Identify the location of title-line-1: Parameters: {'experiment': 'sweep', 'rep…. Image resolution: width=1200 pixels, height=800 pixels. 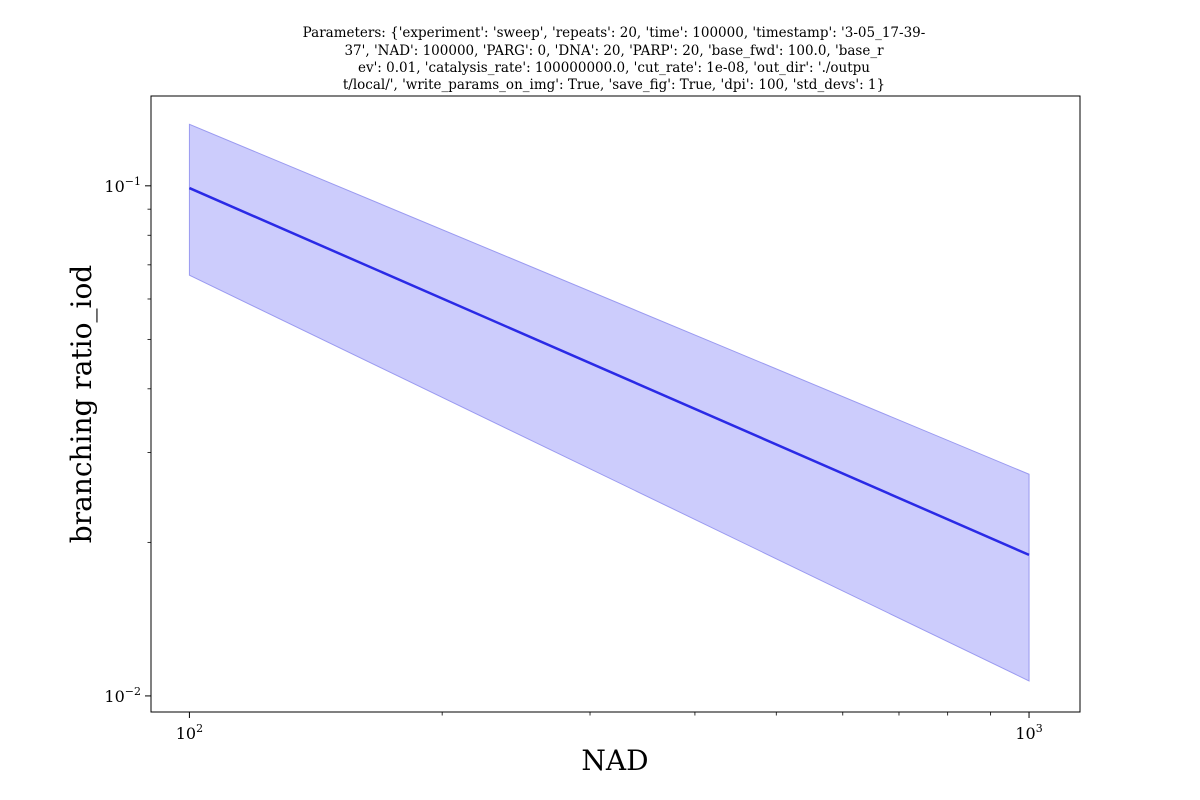
(614, 33).